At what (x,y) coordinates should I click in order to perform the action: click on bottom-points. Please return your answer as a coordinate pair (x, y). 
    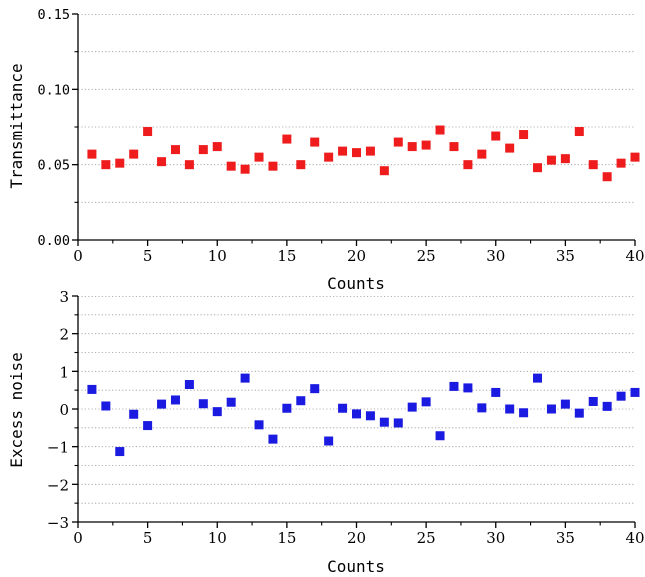
    Looking at the image, I should click on (363, 415).